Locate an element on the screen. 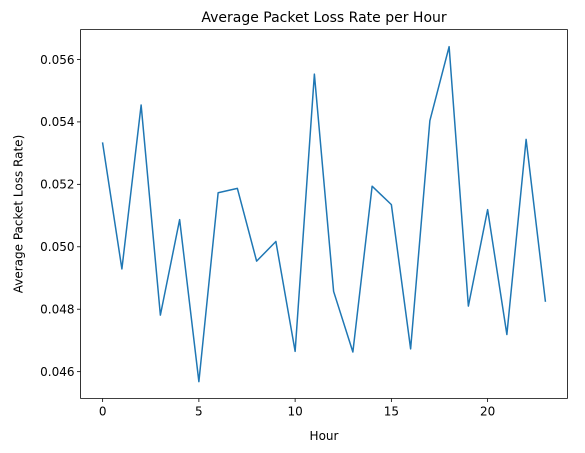  y-tick-label: 0.056 is located at coordinates (57, 60).